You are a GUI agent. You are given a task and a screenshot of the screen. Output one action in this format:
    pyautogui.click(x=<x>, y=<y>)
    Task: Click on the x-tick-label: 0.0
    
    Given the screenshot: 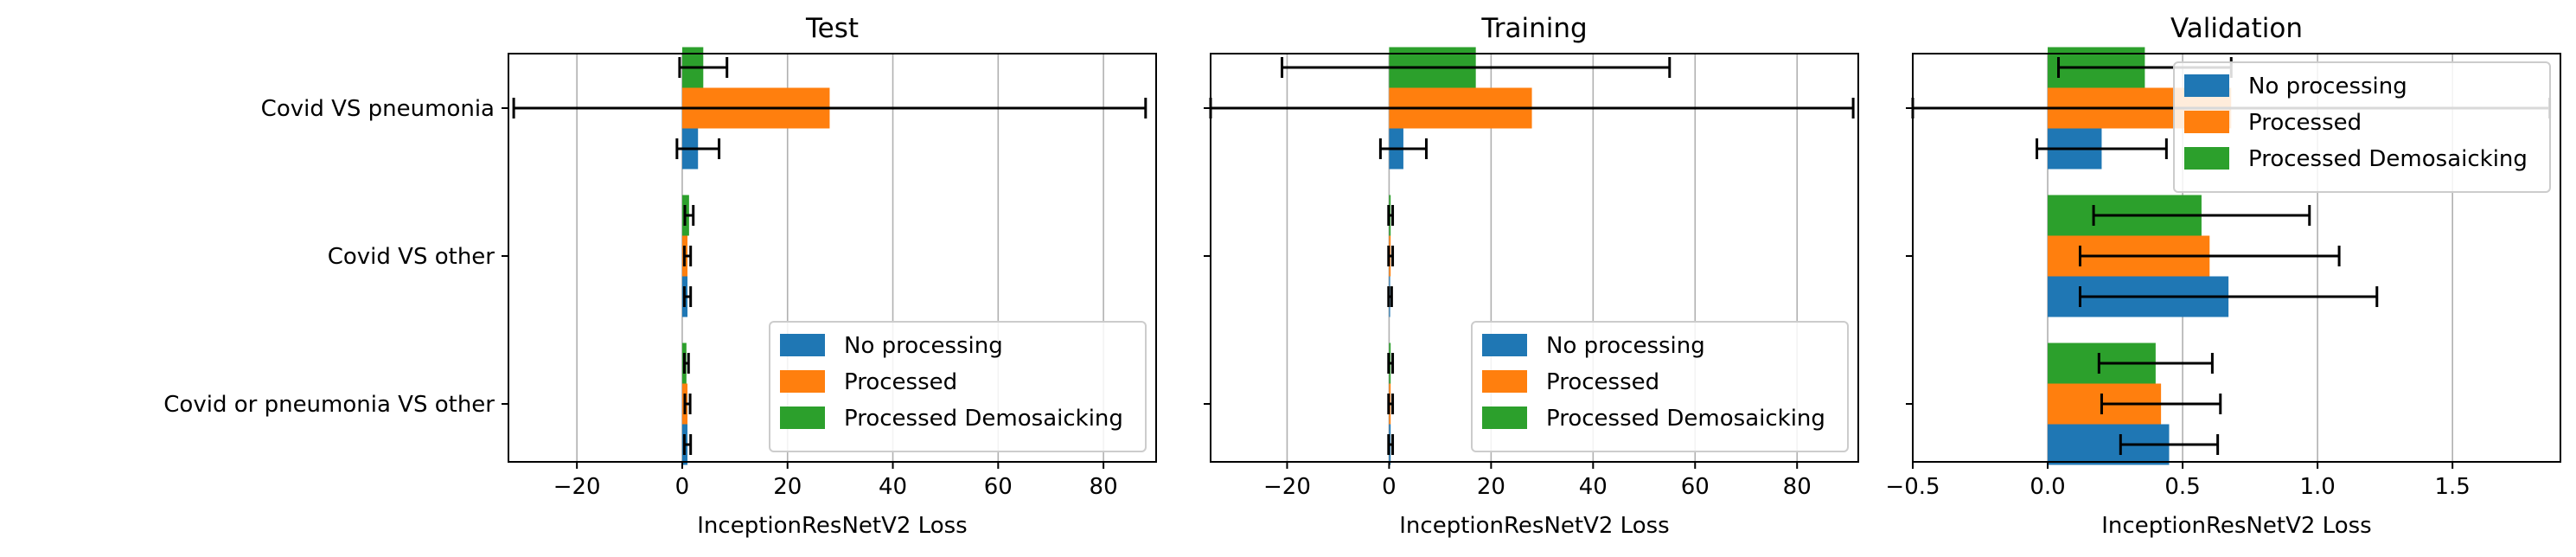 What is the action you would take?
    pyautogui.click(x=2047, y=487)
    